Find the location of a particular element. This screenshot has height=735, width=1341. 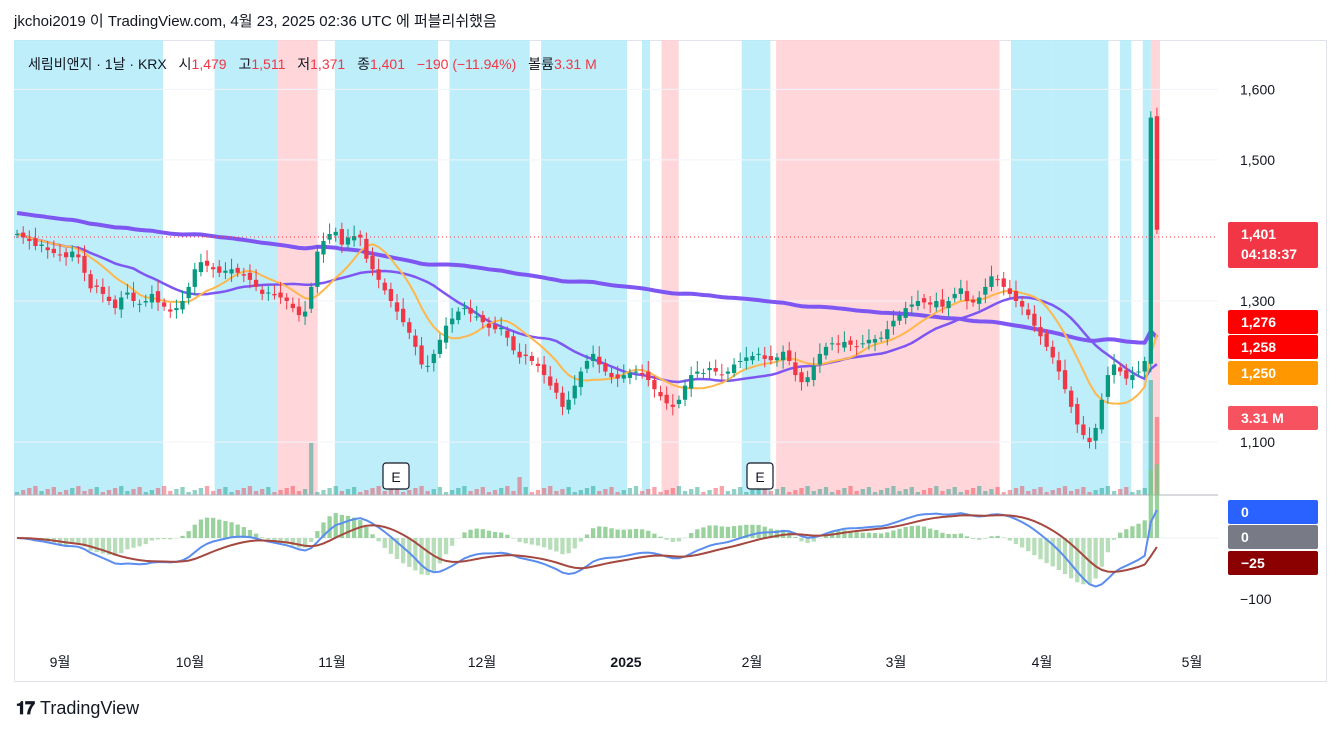

volume-bars is located at coordinates (587, 437).